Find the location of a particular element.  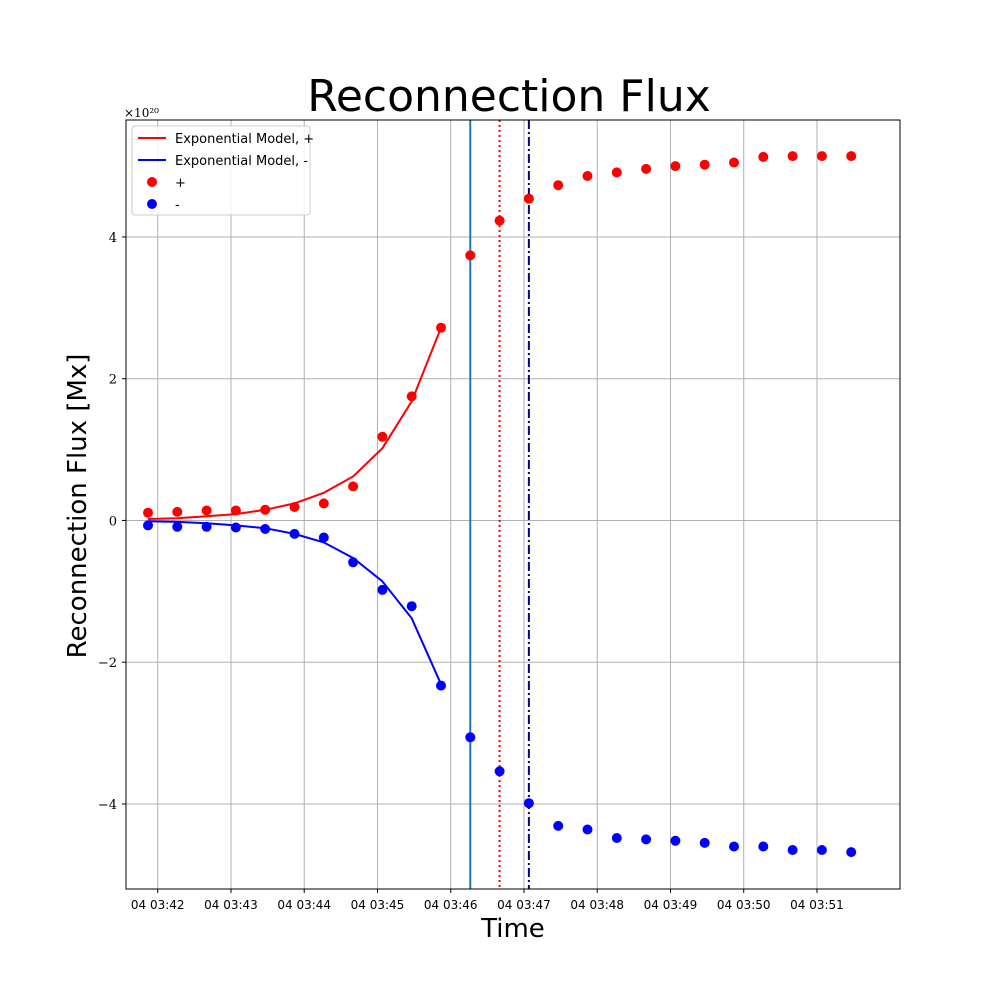

y-tick-label: 0 is located at coordinates (113, 521).